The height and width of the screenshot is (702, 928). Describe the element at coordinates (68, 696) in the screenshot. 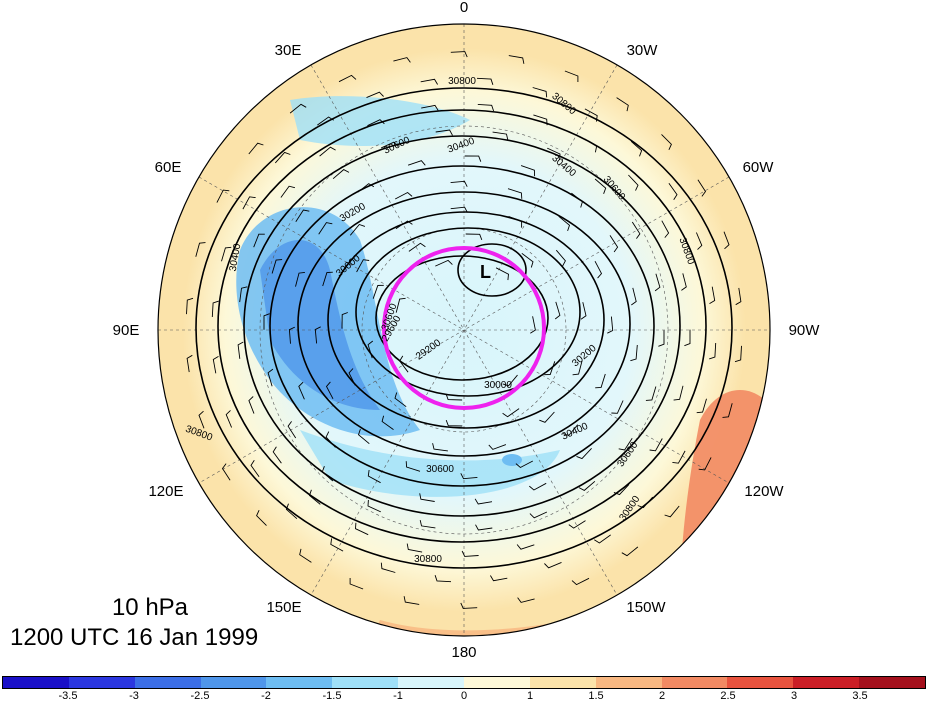

I see `colorbar-tick-label: -3.5` at that location.